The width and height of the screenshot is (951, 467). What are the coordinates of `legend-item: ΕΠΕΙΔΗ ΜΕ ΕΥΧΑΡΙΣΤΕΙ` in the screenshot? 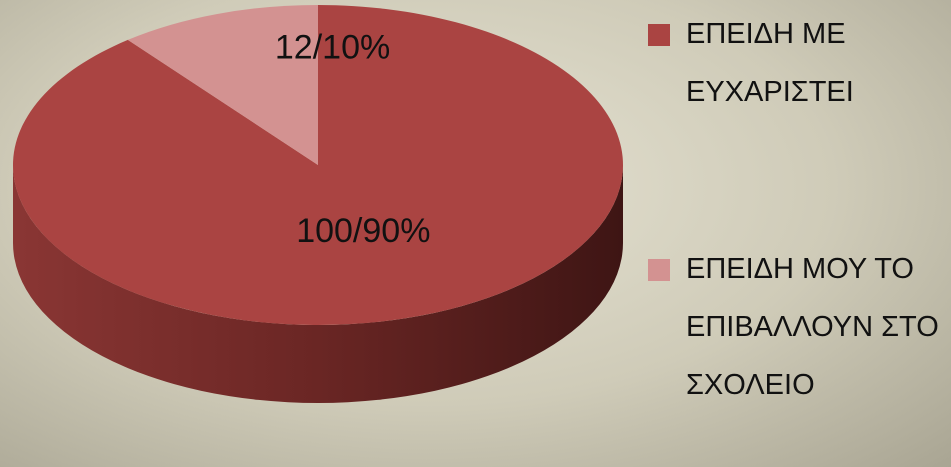 It's located at (798, 63).